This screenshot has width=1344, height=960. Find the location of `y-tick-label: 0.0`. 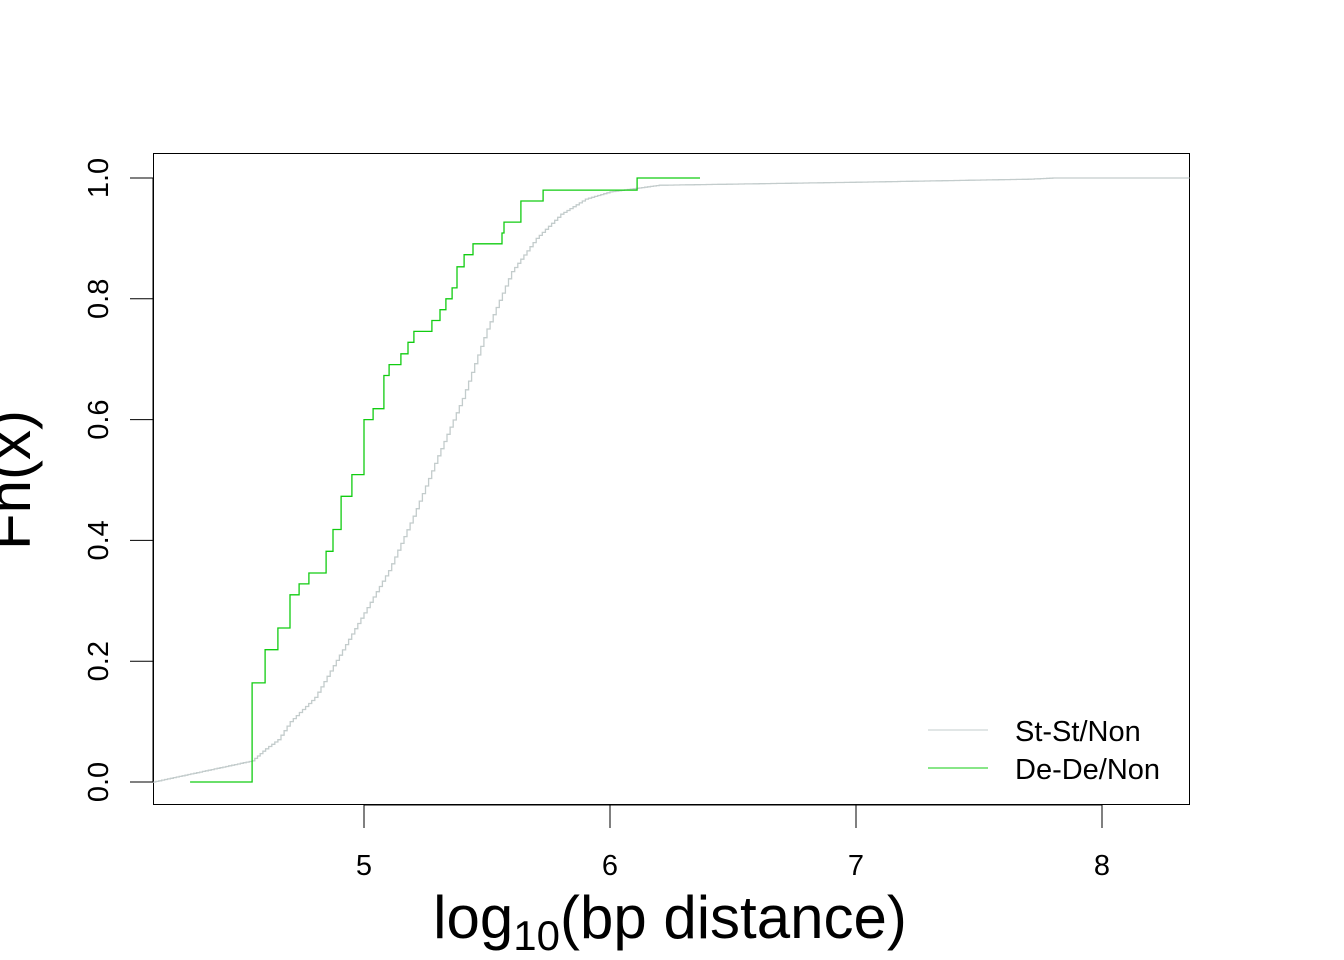

y-tick-label: 0.0 is located at coordinates (99, 782).